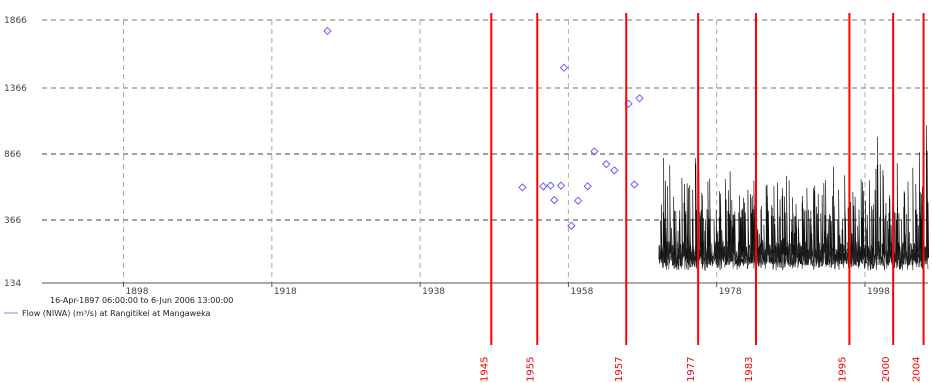 This screenshot has width=932, height=383. Describe the element at coordinates (691, 369) in the screenshot. I see `marker-label-1977: 1977` at that location.